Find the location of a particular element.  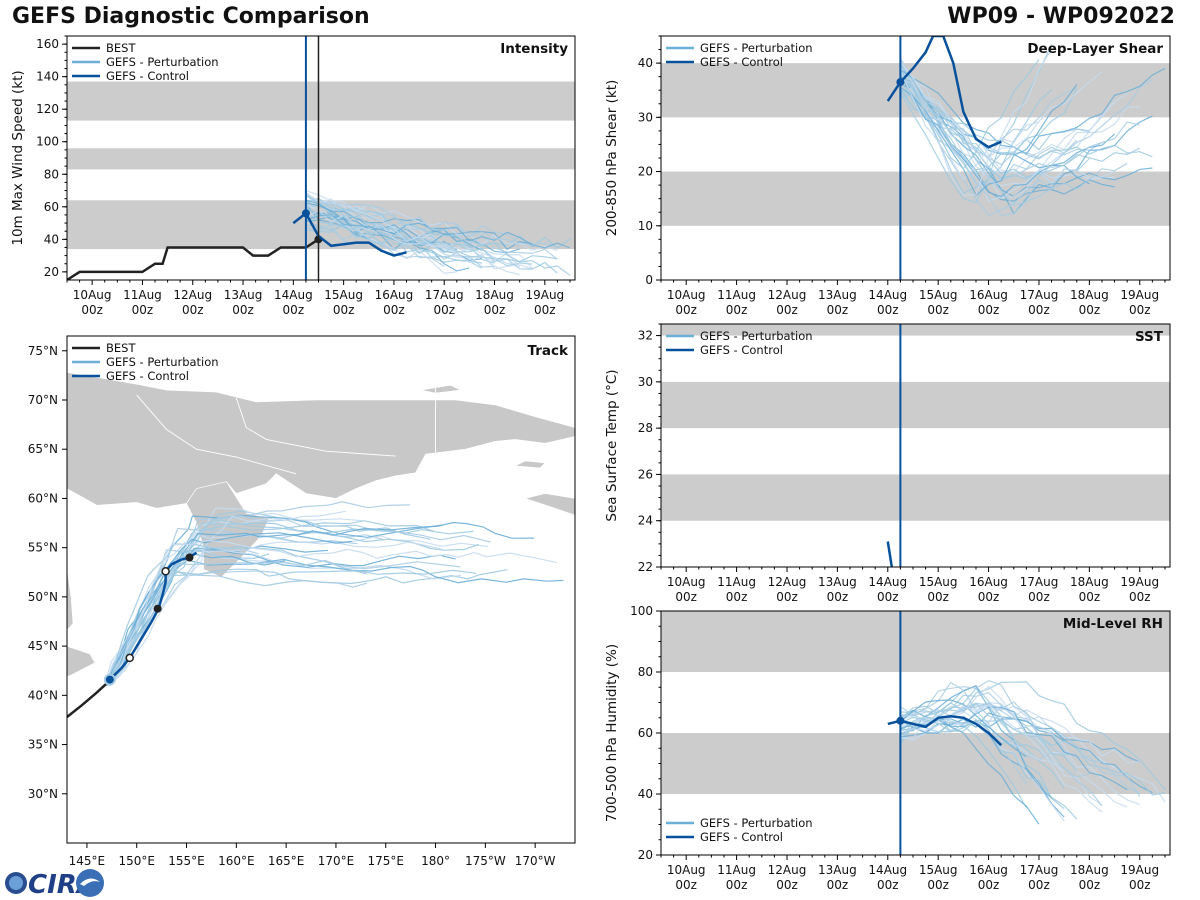

rh-x-tick-label: 17Aug is located at coordinates (1039, 870).